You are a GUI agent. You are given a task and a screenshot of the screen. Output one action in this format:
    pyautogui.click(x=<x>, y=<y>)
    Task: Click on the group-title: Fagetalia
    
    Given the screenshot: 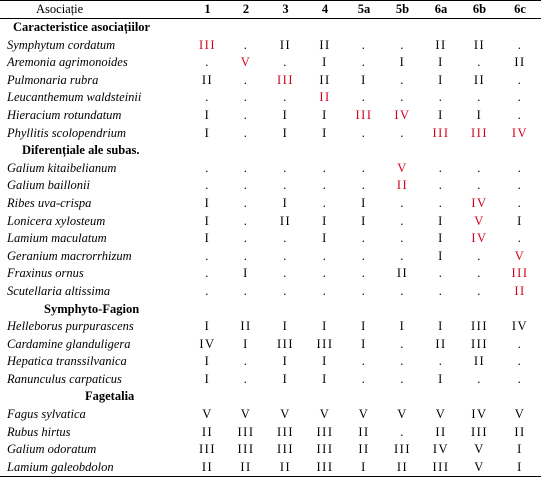 What is the action you would take?
    pyautogui.click(x=110, y=396)
    